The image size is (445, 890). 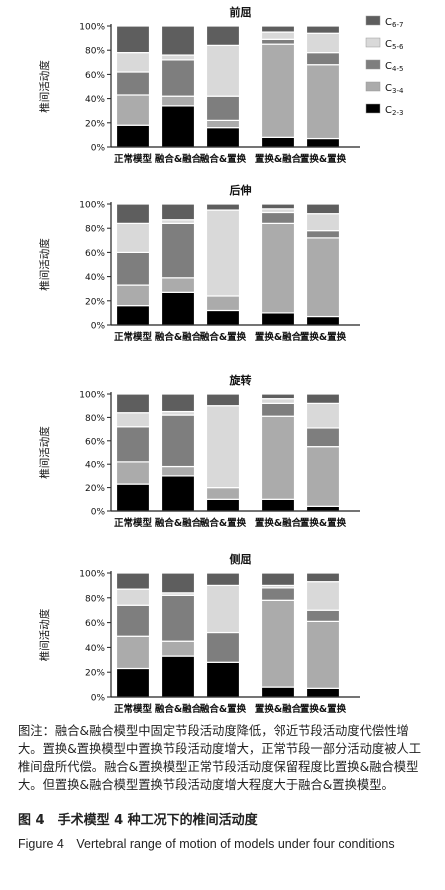 What do you see at coordinates (241, 190) in the screenshot?
I see `chart-title: 后伸` at bounding box center [241, 190].